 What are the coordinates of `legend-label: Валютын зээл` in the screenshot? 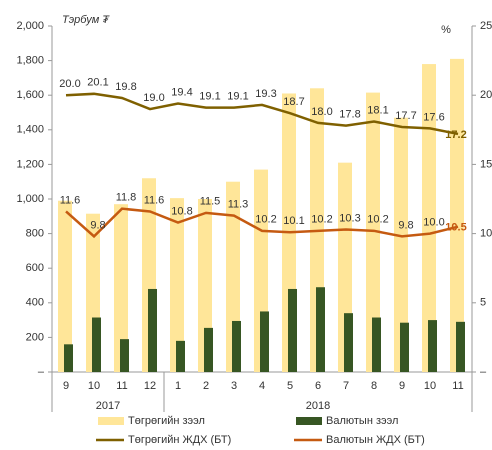 It's located at (362, 421).